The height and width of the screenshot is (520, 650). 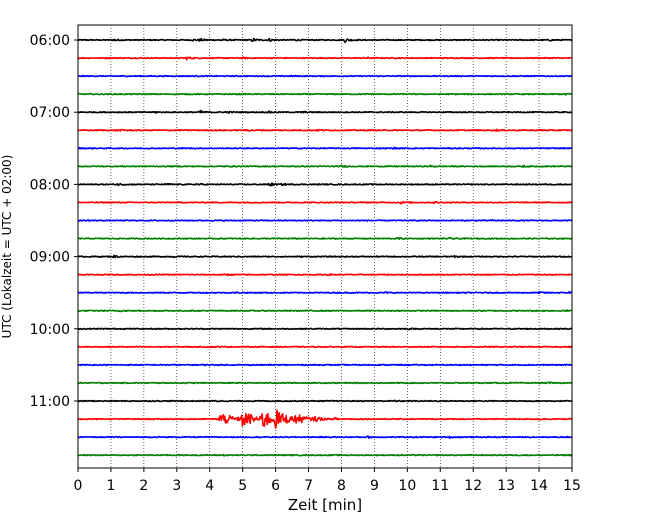 What do you see at coordinates (275, 486) in the screenshot?
I see `x-tick-label: 6` at bounding box center [275, 486].